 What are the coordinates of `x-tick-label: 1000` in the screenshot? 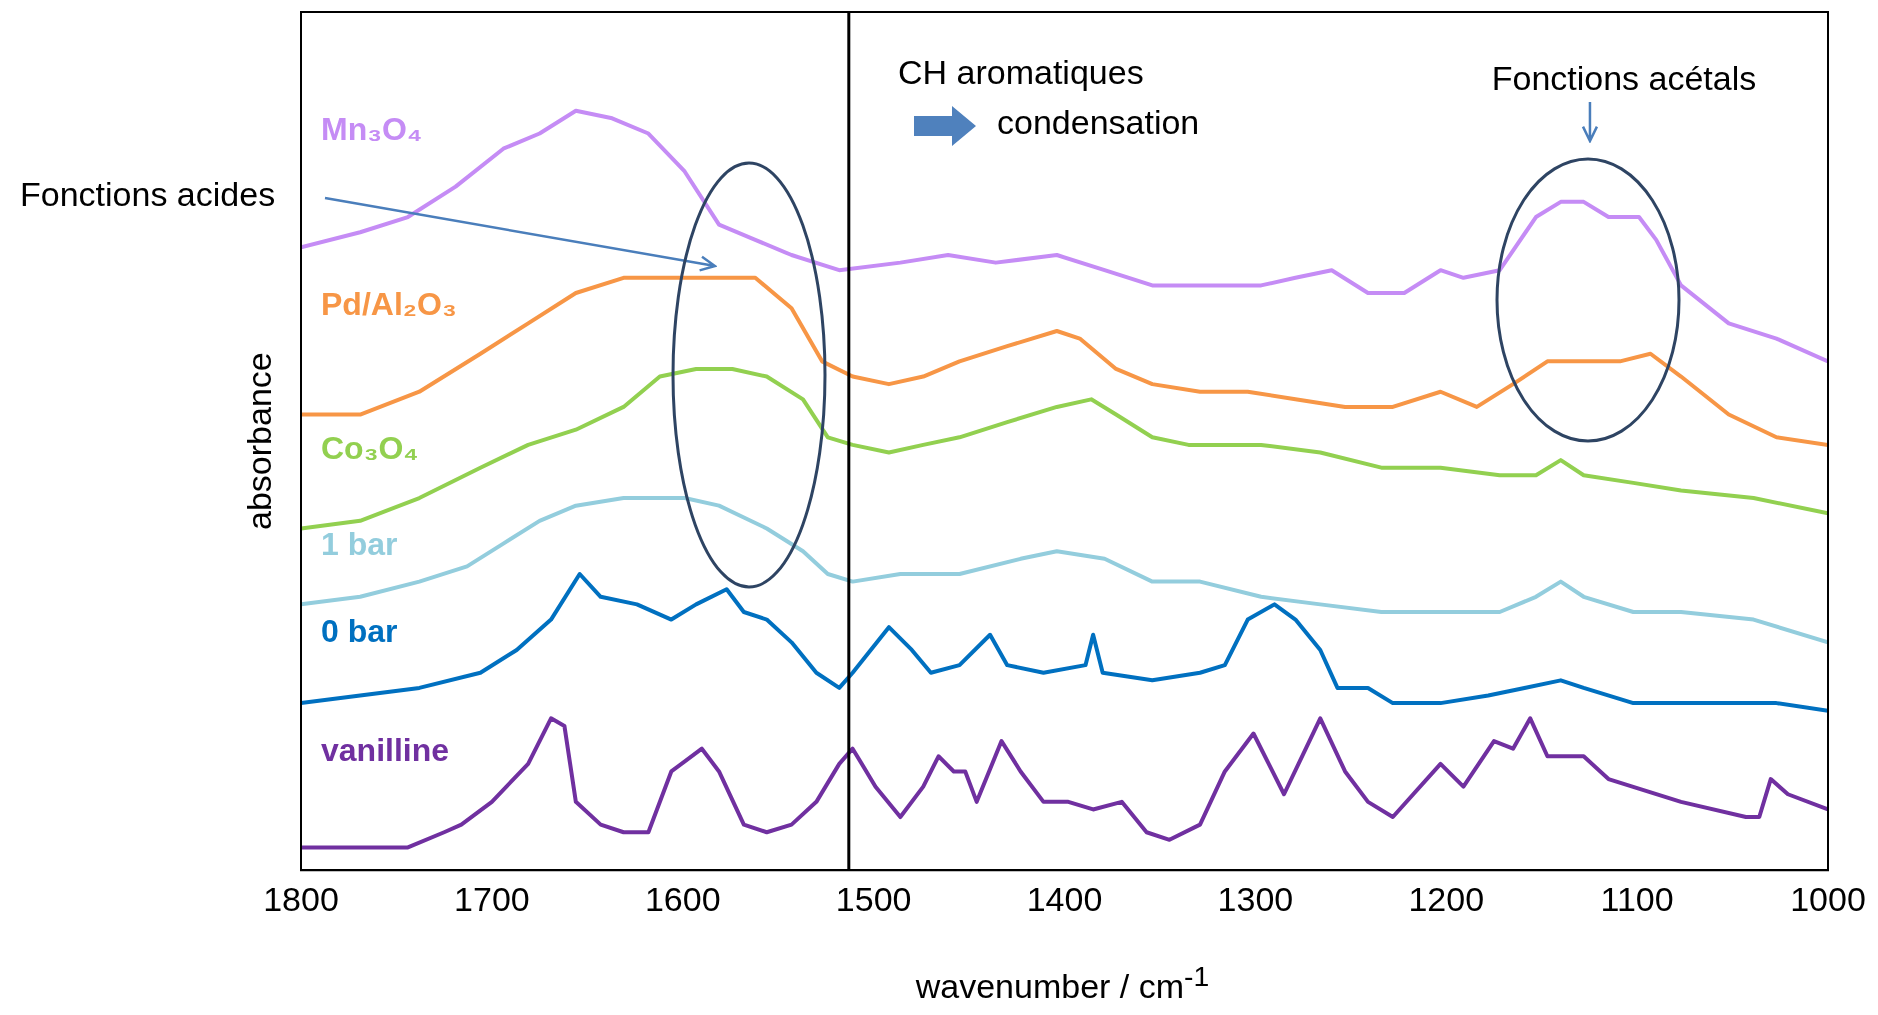 It's located at (1828, 898).